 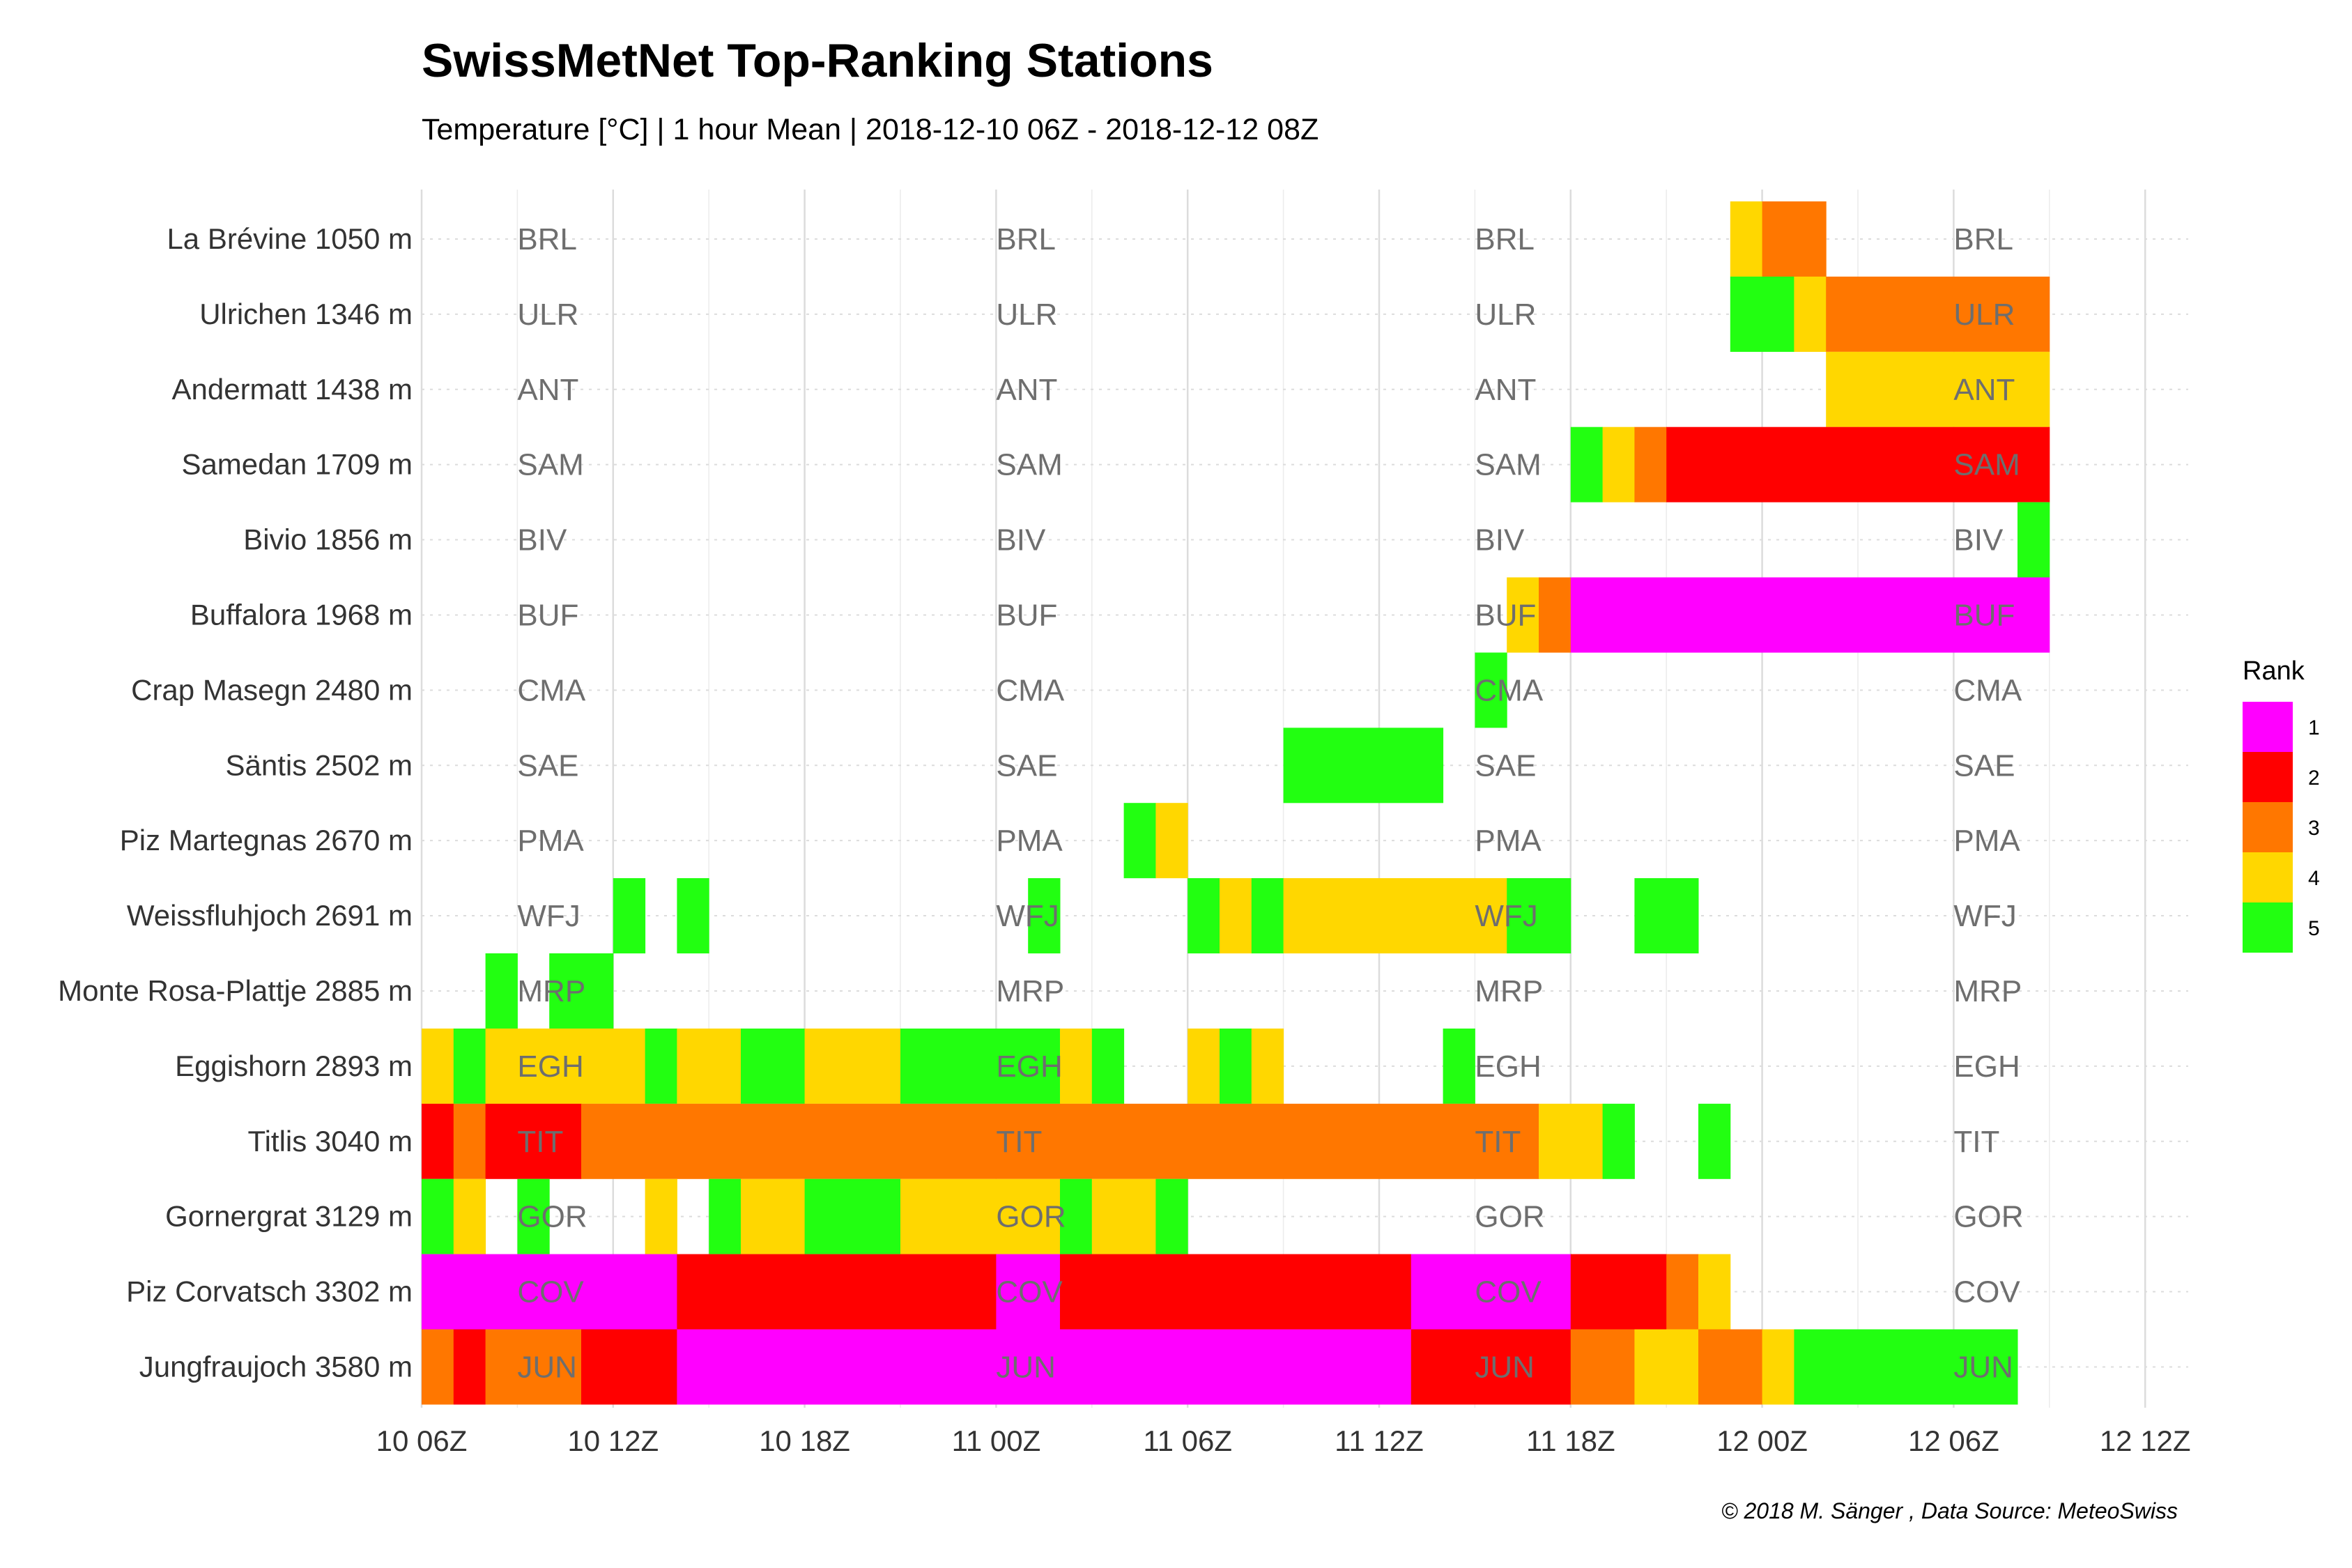 What do you see at coordinates (1026, 315) in the screenshot?
I see `station-code-label: ULR` at bounding box center [1026, 315].